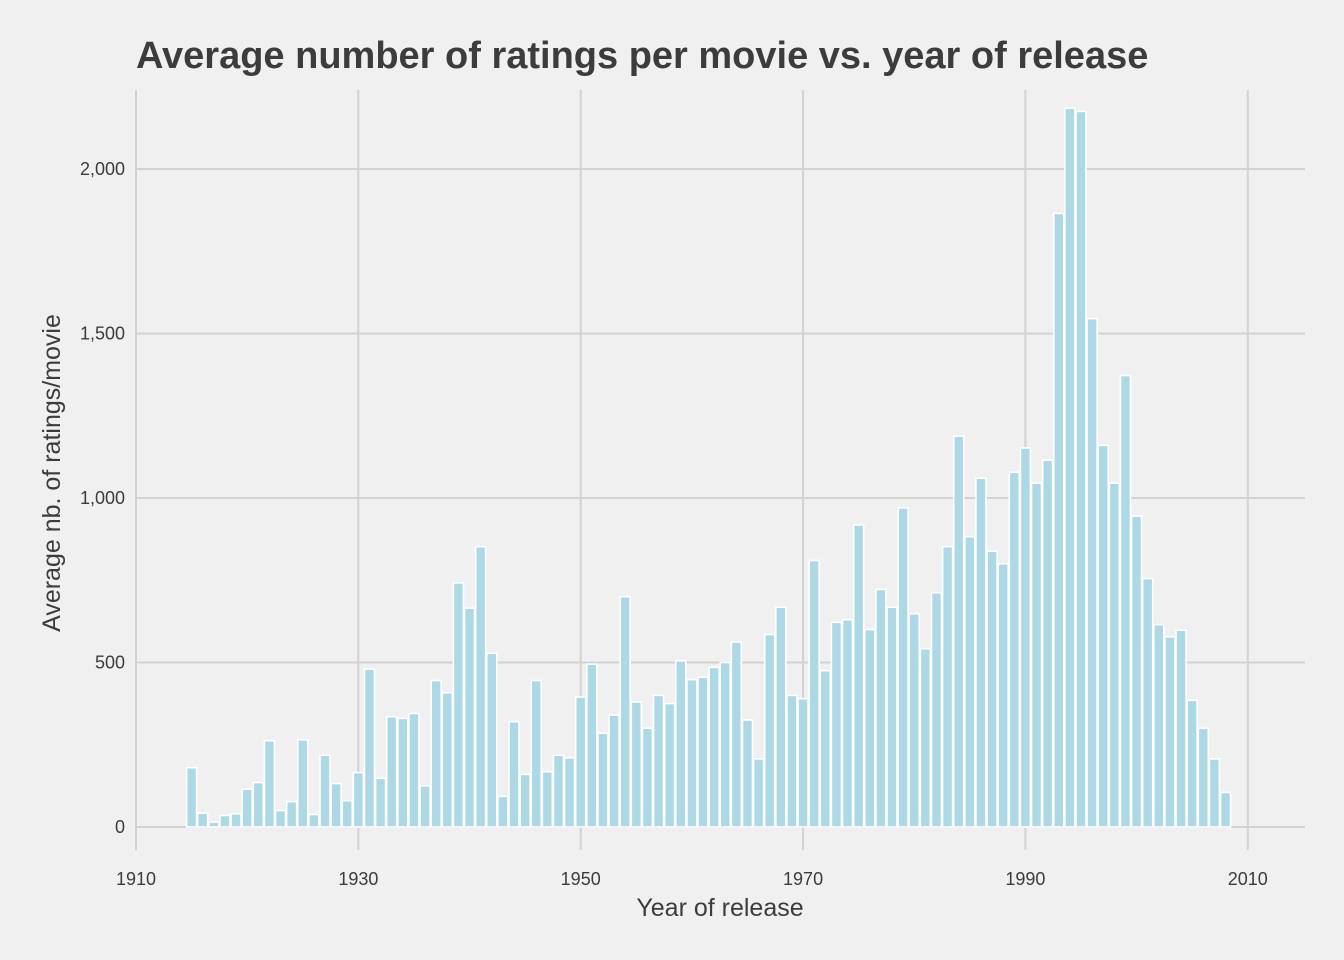 The width and height of the screenshot is (1344, 960). I want to click on y-tick-label: 1,000, so click(102, 498).